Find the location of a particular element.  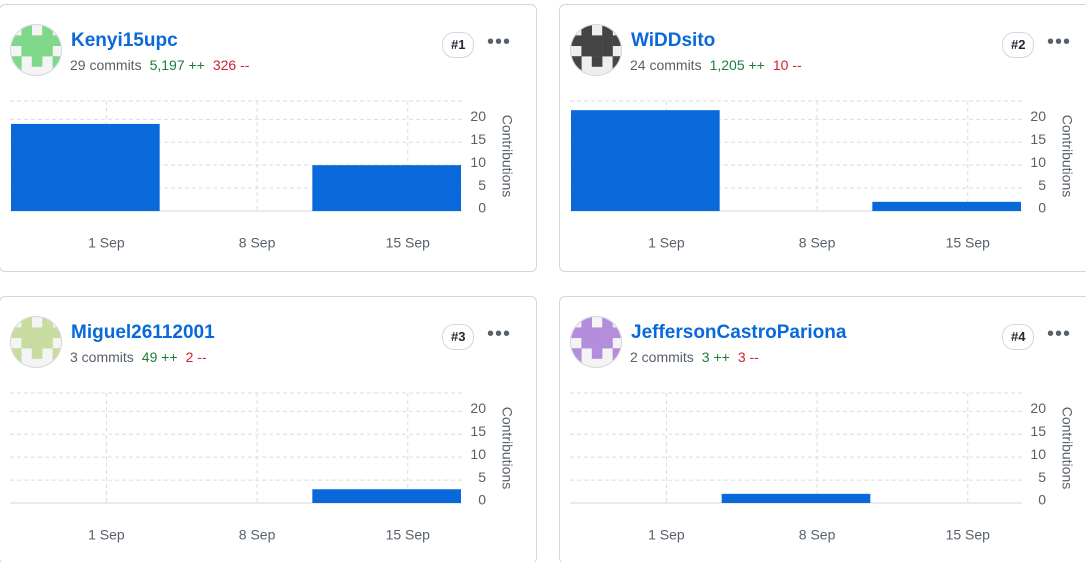

commit-count: 3 commits is located at coordinates (102, 357).